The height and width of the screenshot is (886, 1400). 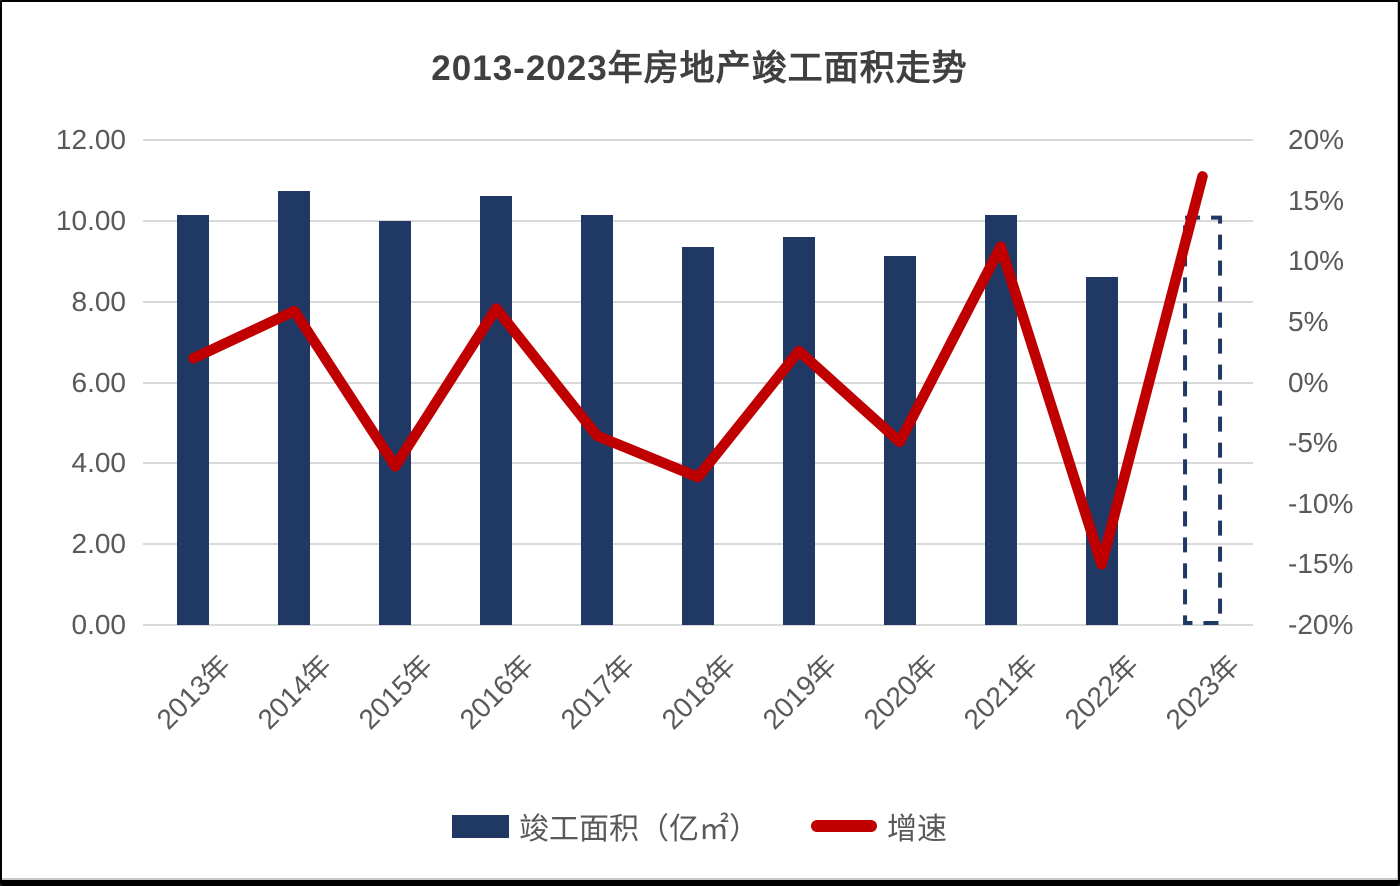 I want to click on y-axis-tick-right: 0%, so click(x=1308, y=382).